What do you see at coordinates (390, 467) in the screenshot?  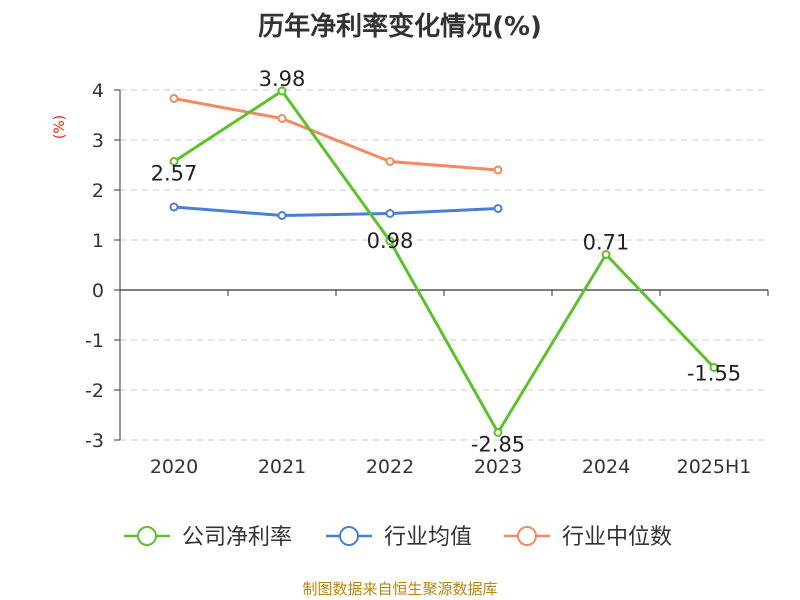 I see `x-tick-label: 2022` at bounding box center [390, 467].